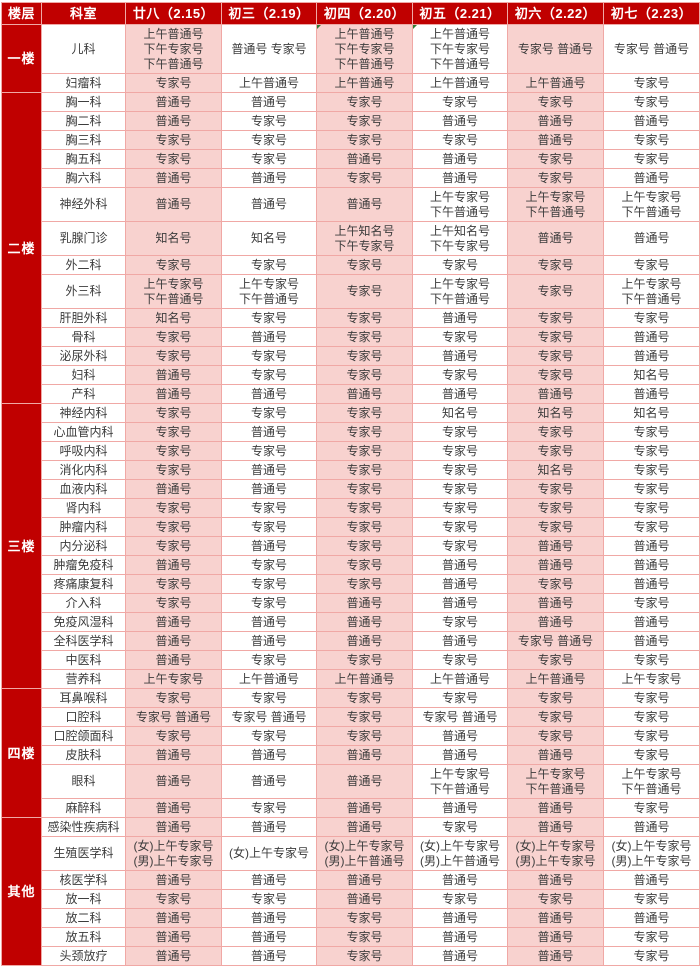  Describe the element at coordinates (83, 432) in the screenshot. I see `dept-cell: 心血管内科` at that location.